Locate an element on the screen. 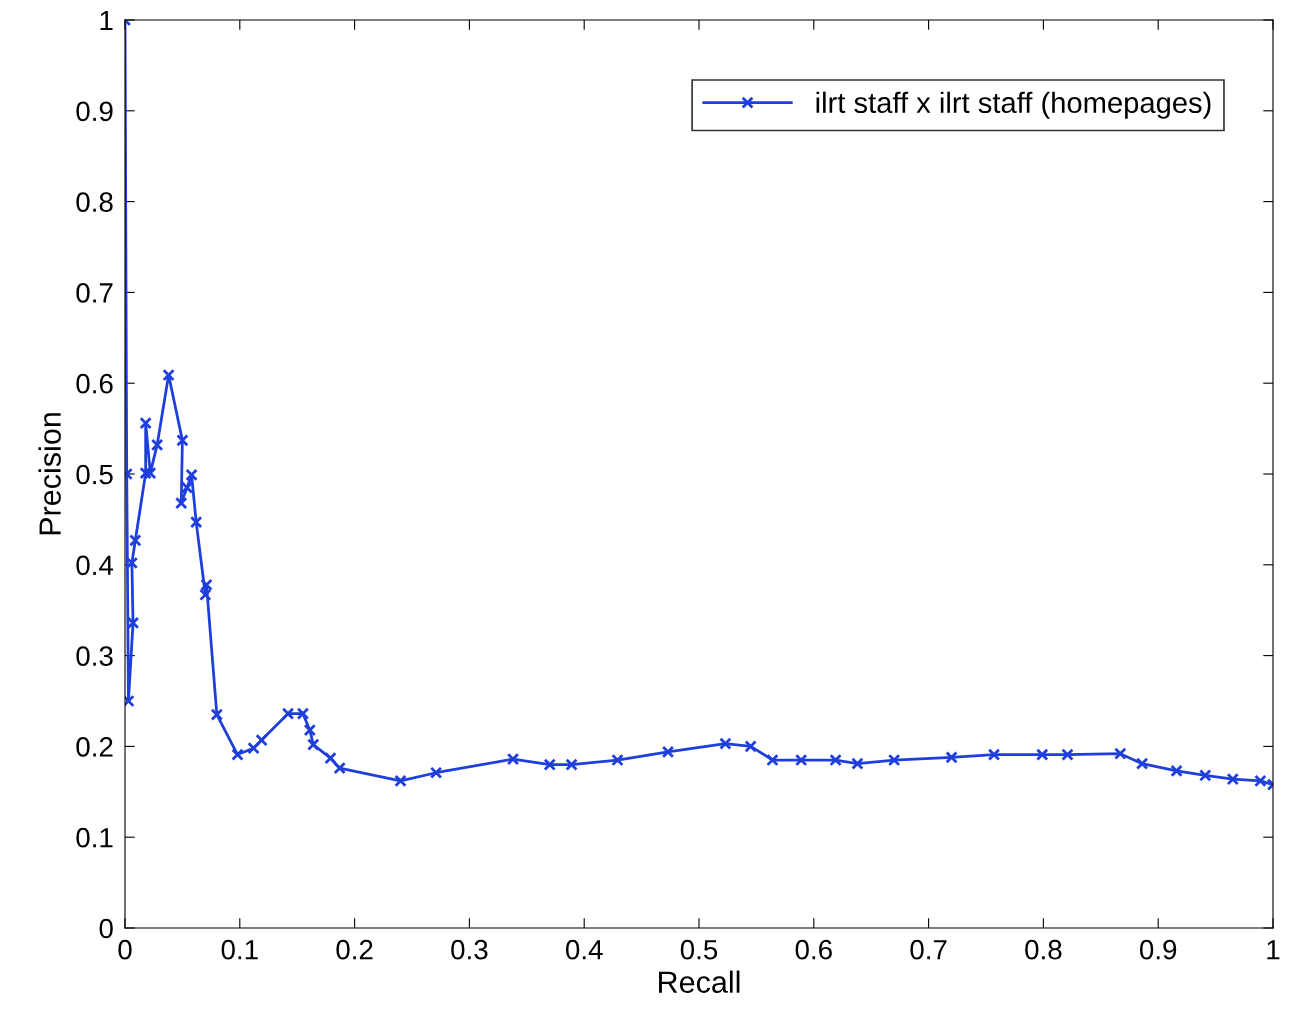 This screenshot has width=1290, height=1013. legend-label: ilrt staff x ilrt staff (homepages) is located at coordinates (1013, 105).